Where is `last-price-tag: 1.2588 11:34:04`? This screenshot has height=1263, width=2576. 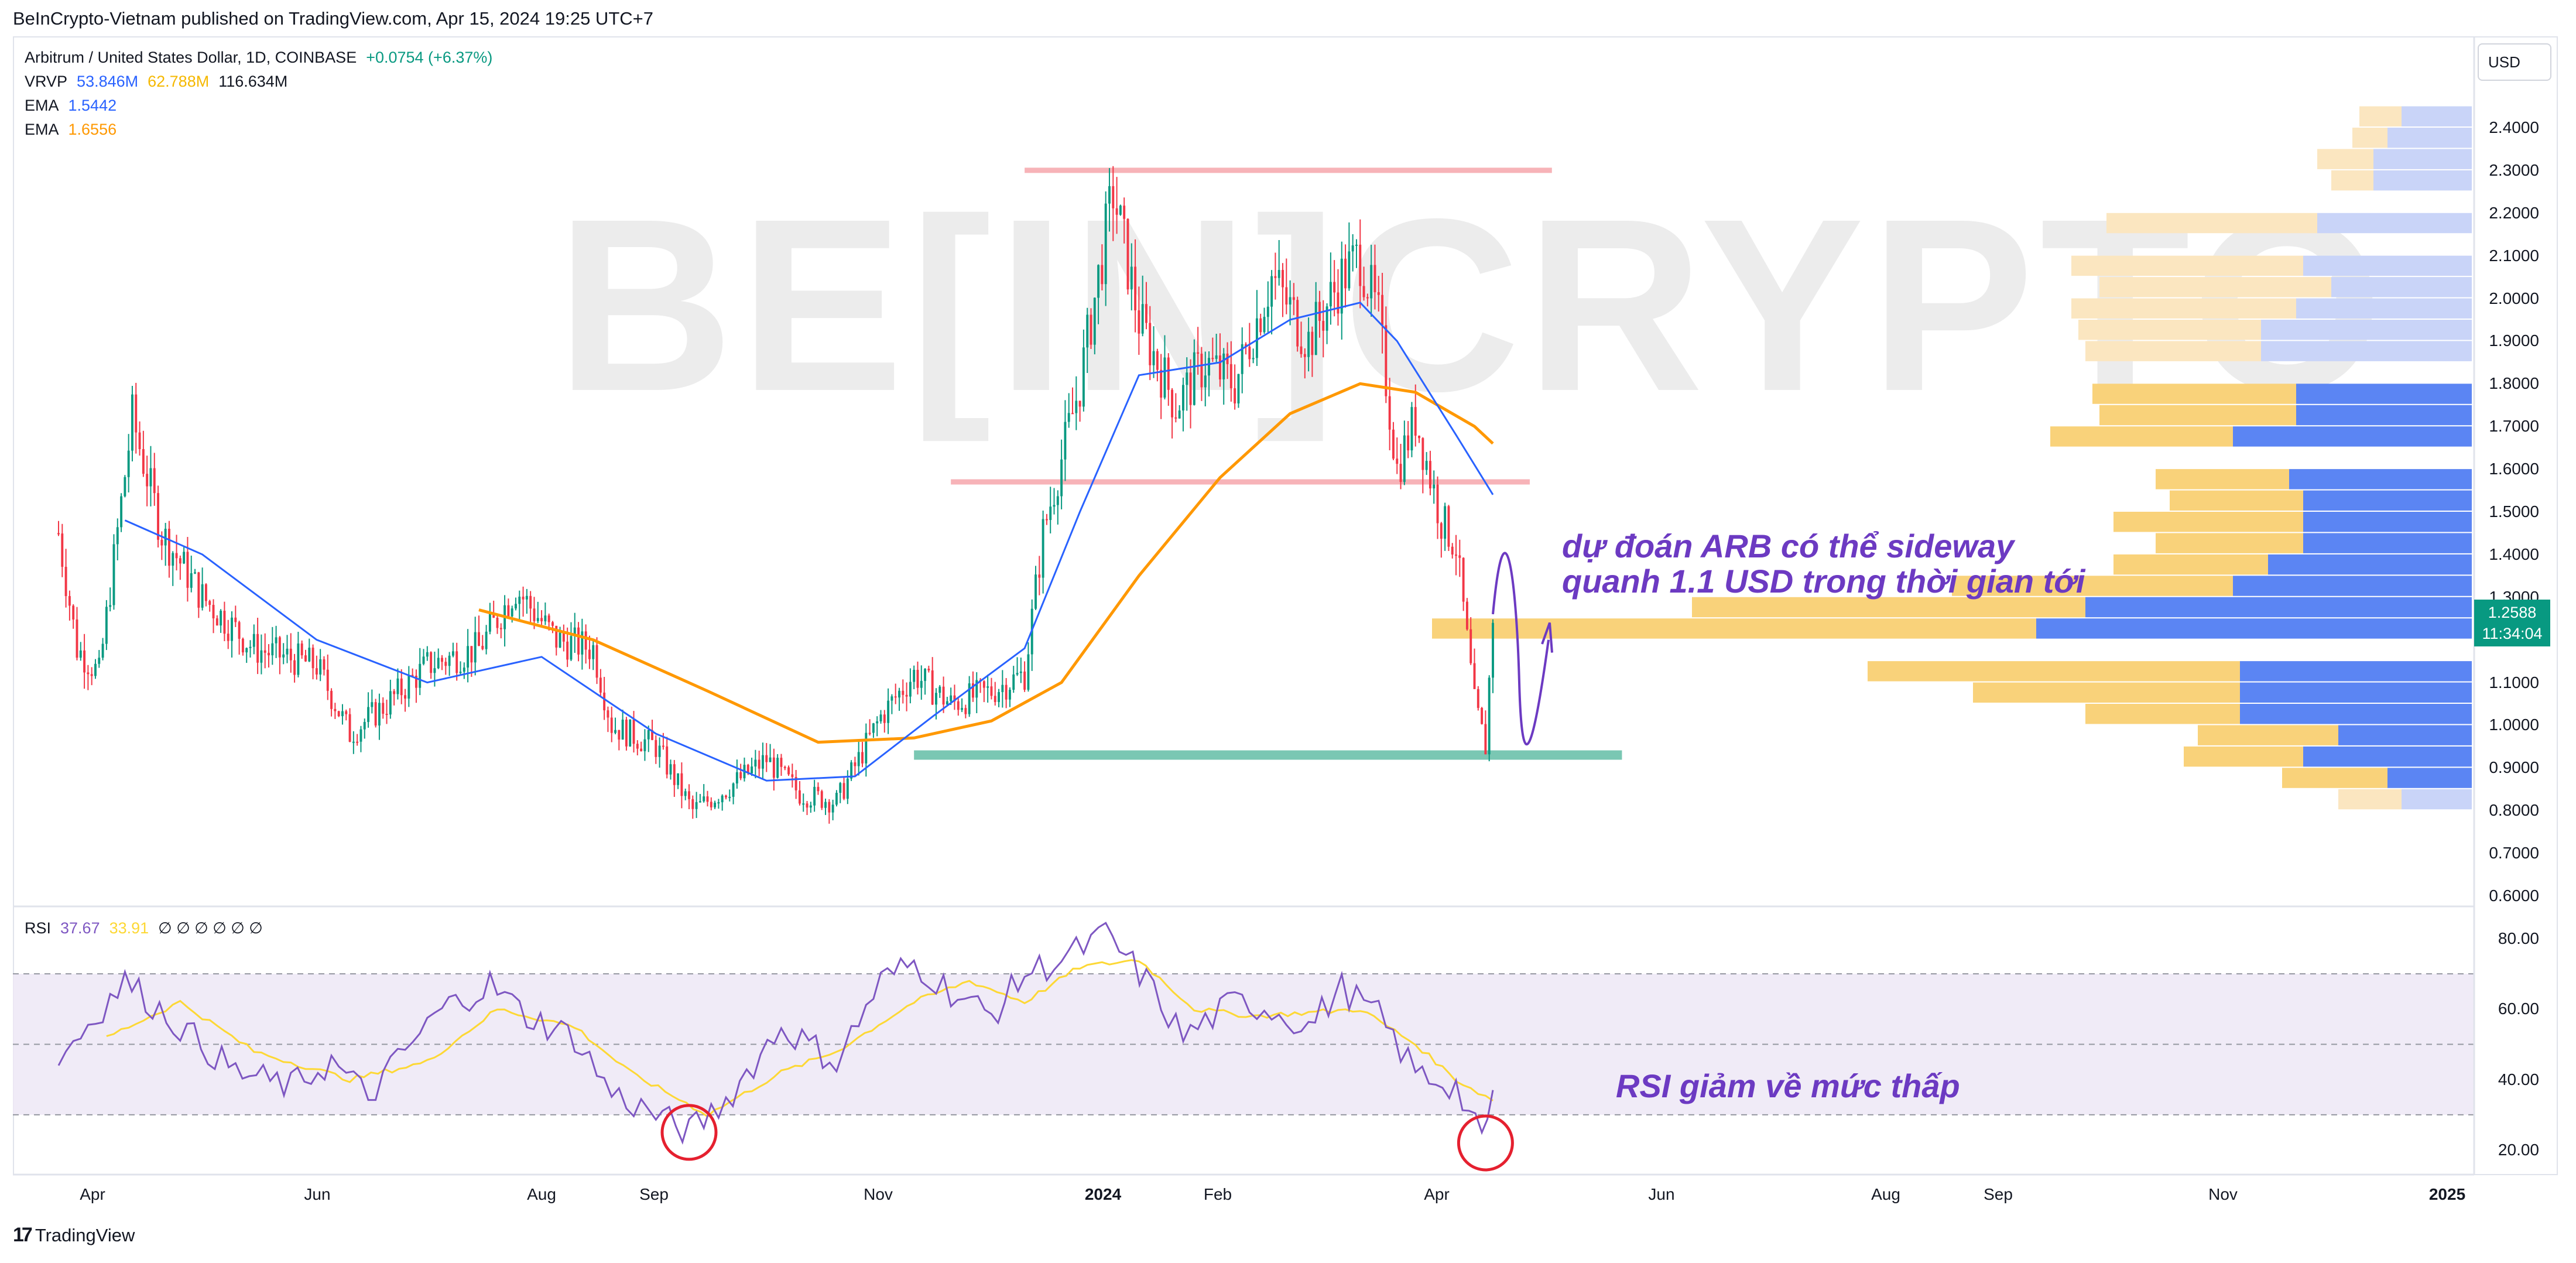
last-price-tag: 1.2588 11:34:04 is located at coordinates (2512, 623).